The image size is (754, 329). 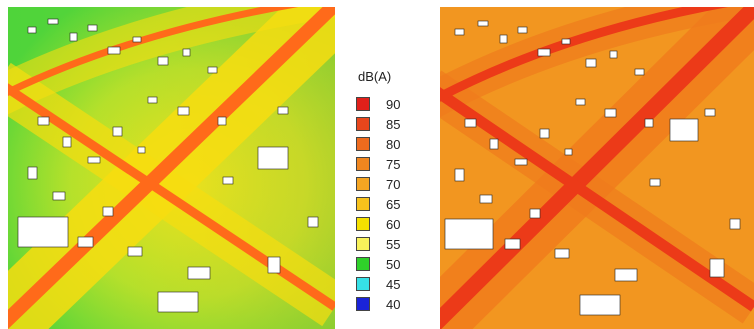 What do you see at coordinates (393, 284) in the screenshot?
I see `legend-label: 45` at bounding box center [393, 284].